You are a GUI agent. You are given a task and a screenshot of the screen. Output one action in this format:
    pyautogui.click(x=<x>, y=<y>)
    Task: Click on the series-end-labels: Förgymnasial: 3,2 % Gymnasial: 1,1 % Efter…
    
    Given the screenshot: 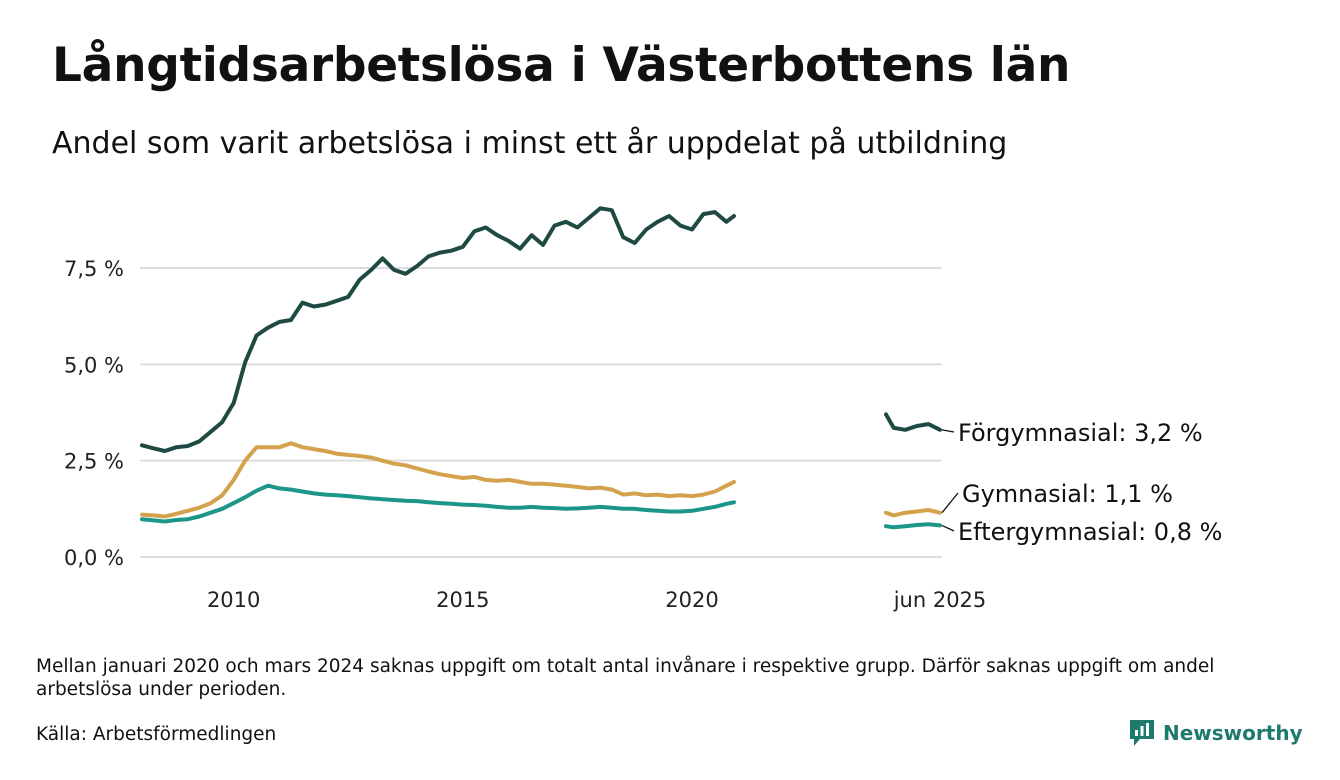 What is the action you would take?
    pyautogui.click(x=1081, y=482)
    